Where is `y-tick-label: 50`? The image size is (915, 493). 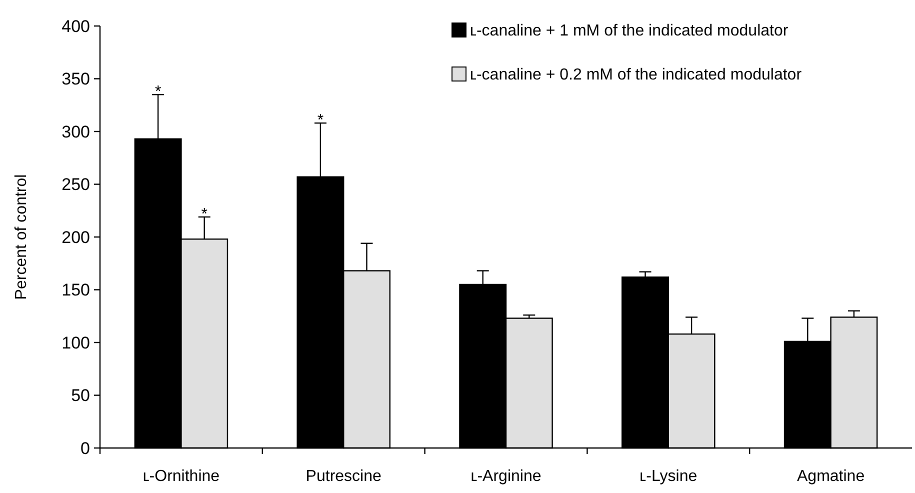 y-tick-label: 50 is located at coordinates (80, 396).